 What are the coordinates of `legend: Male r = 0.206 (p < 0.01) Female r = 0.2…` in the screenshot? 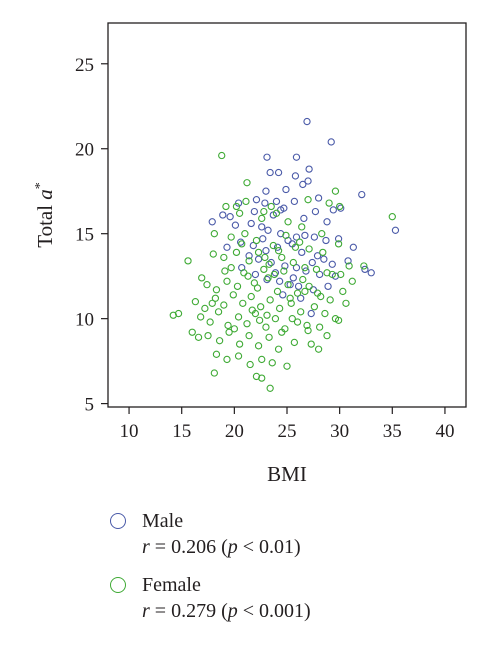 It's located at (209, 572).